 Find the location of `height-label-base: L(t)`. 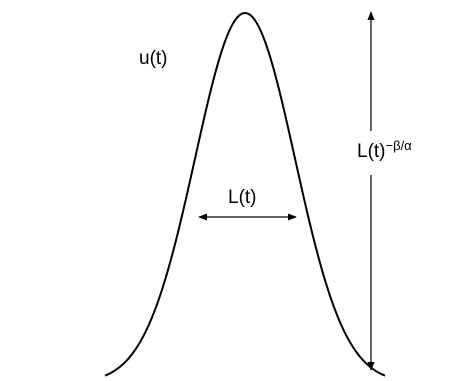

height-label-base: L(t) is located at coordinates (371, 151).